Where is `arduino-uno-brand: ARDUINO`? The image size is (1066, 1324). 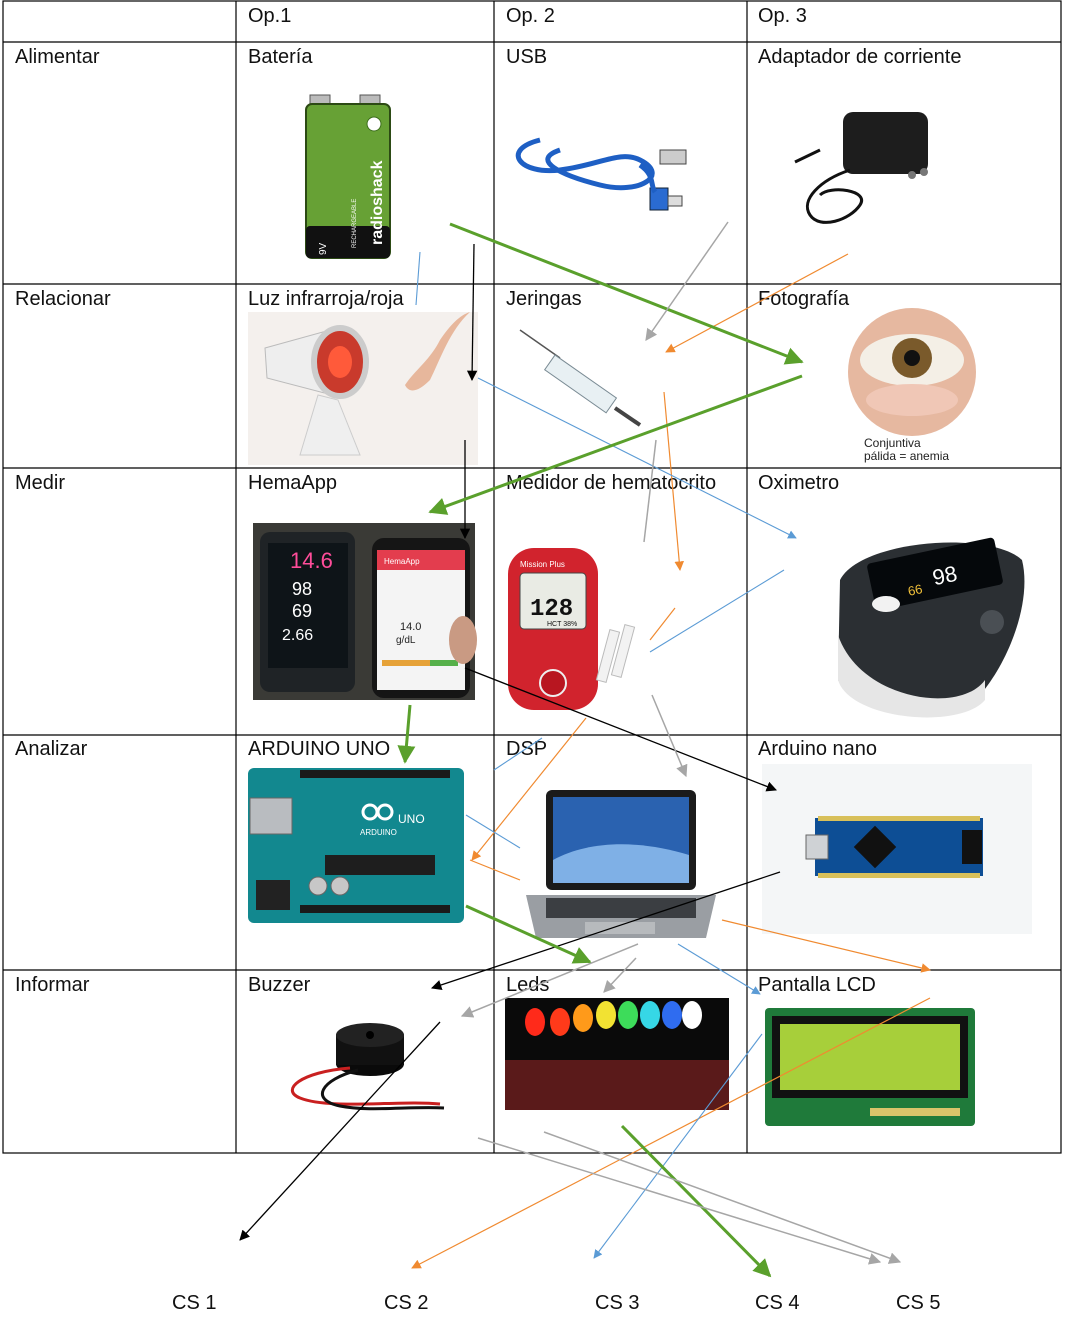
arduino-uno-brand: ARDUINO is located at coordinates (378, 832).